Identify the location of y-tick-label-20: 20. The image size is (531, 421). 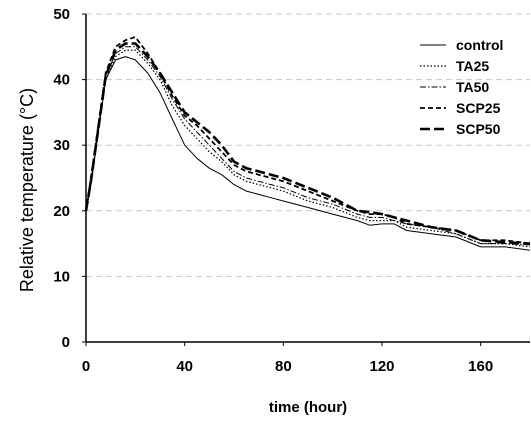
(61, 211).